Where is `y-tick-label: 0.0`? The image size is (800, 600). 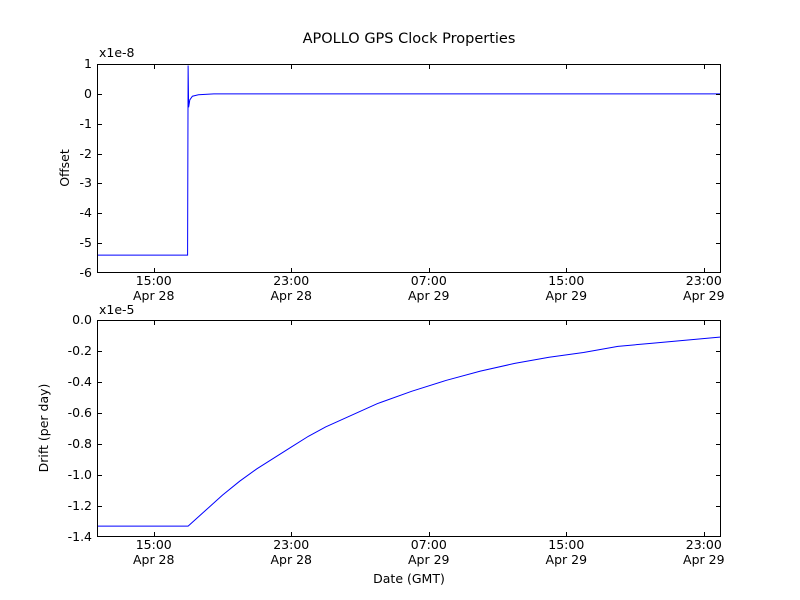
y-tick-label: 0.0 is located at coordinates (82, 319).